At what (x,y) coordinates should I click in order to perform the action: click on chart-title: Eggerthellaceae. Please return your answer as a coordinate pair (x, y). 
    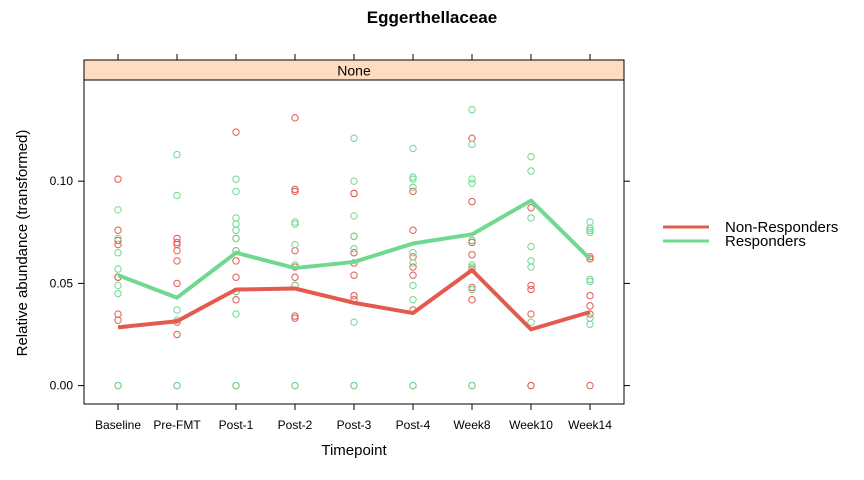
    Looking at the image, I should click on (432, 17).